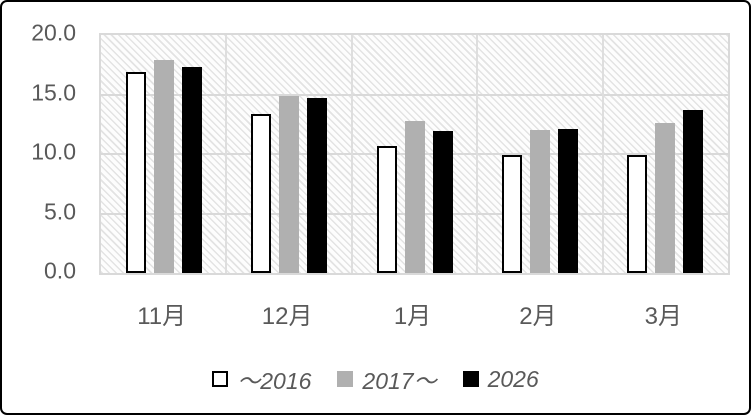 This screenshot has width=751, height=415. What do you see at coordinates (162, 316) in the screenshot?
I see `x-axis-category-label: 11月` at bounding box center [162, 316].